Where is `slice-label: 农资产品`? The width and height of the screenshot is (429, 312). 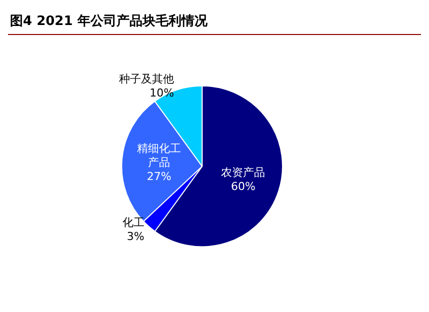 slice-label: 农资产品 is located at coordinates (243, 173).